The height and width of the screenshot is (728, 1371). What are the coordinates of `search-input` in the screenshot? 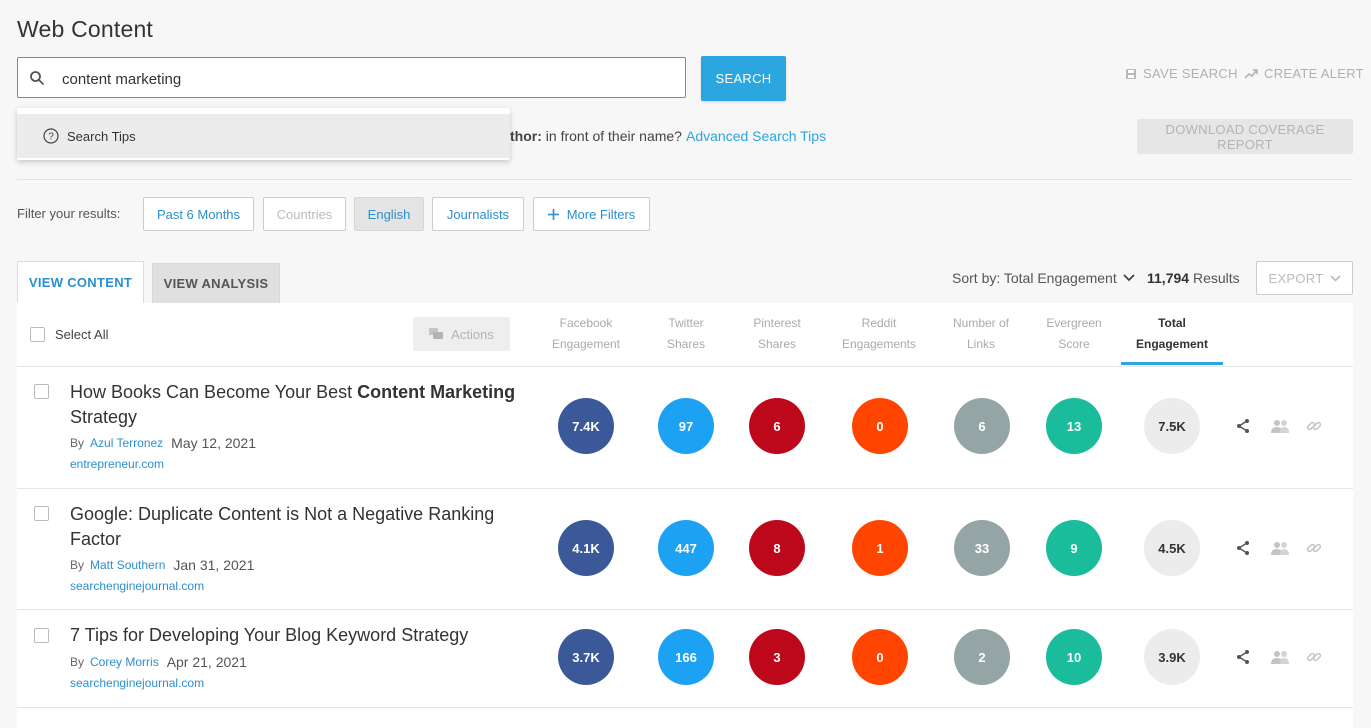 It's located at (362, 79).